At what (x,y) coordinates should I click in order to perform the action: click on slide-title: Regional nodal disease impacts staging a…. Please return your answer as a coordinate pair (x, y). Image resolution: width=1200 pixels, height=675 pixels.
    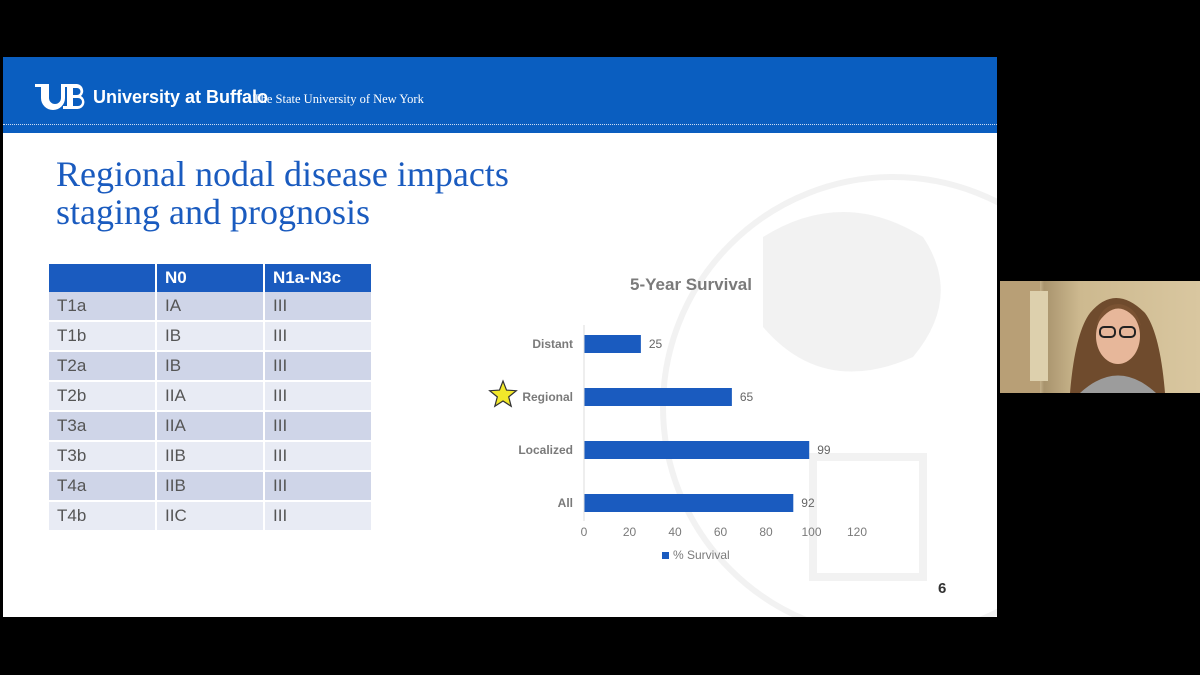
    Looking at the image, I should click on (356, 193).